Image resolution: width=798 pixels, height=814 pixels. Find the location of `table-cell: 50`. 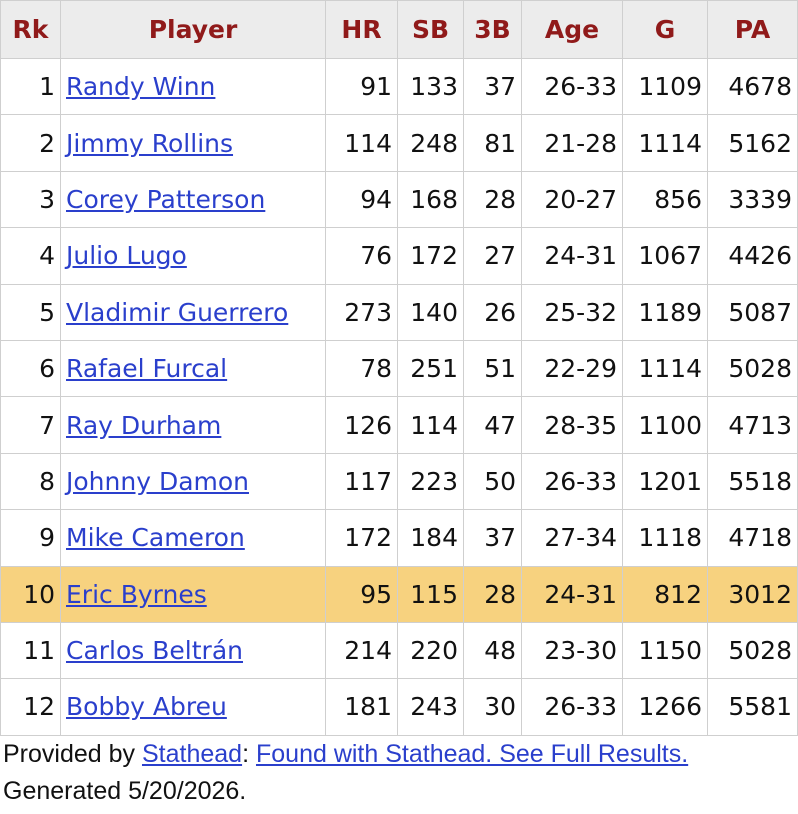

table-cell: 50 is located at coordinates (492, 481).